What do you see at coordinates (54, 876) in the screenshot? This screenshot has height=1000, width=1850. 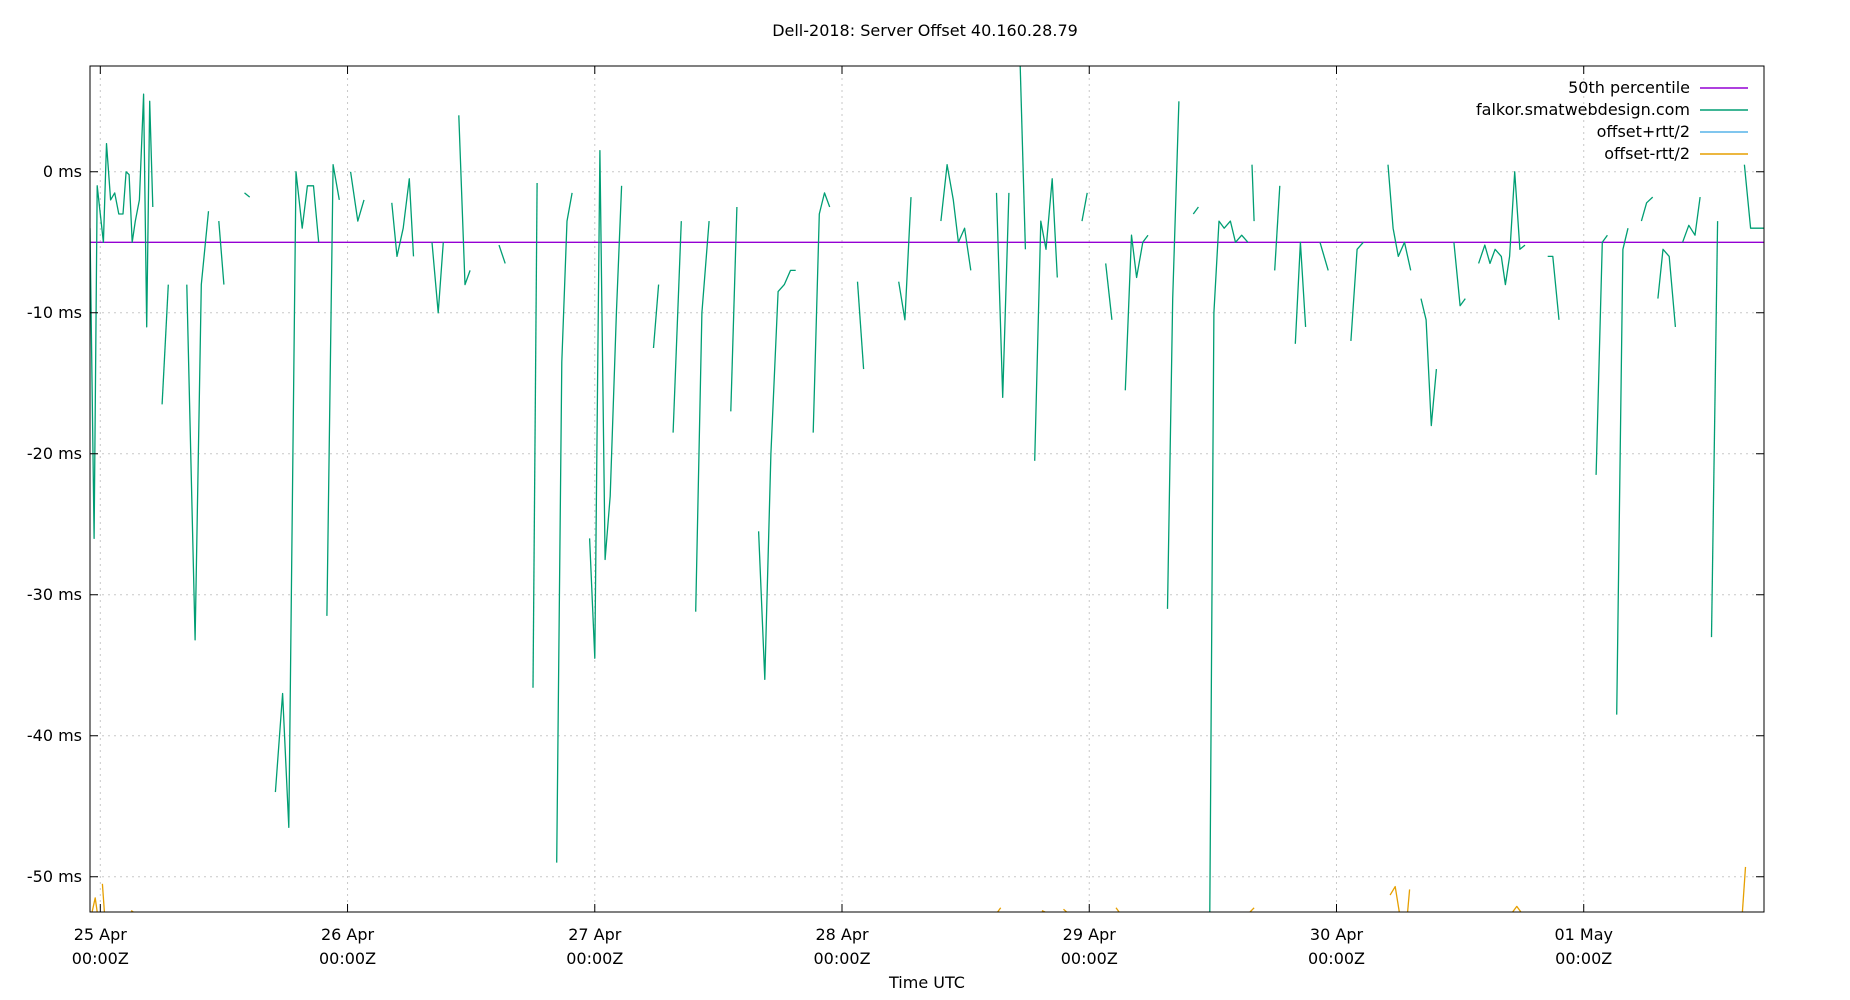 I see `y-tick-label: -50 ms` at bounding box center [54, 876].